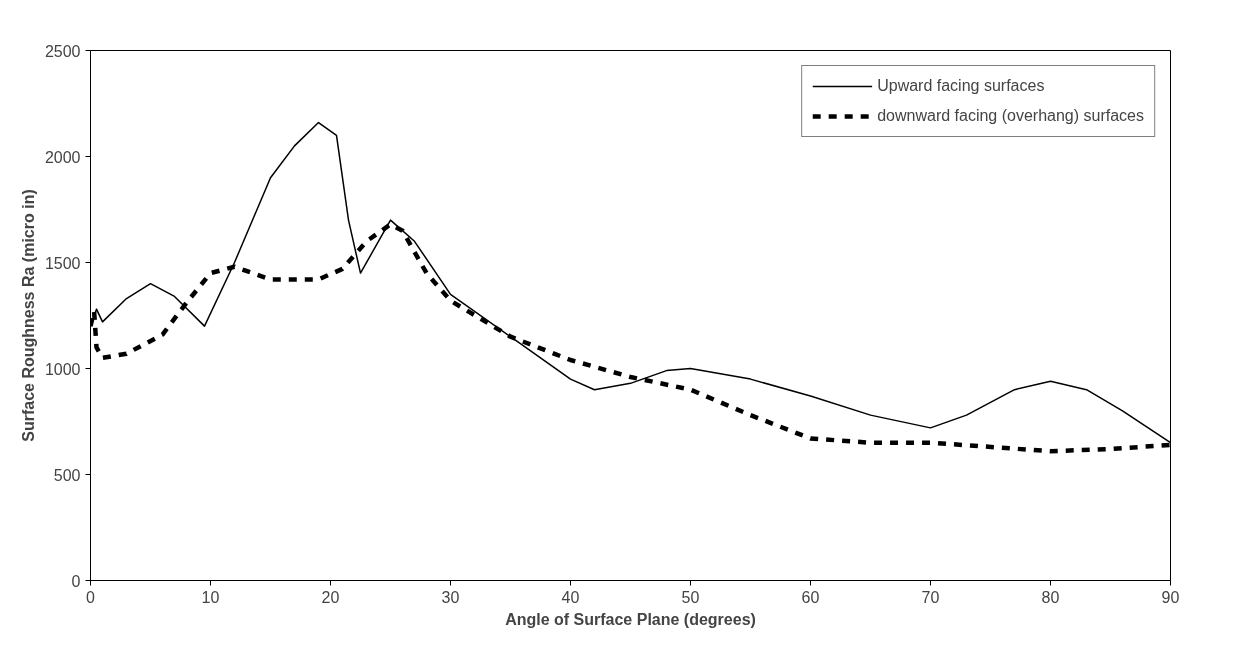 The height and width of the screenshot is (667, 1244). Describe the element at coordinates (62, 157) in the screenshot. I see `y-tick-label: 2000` at that location.